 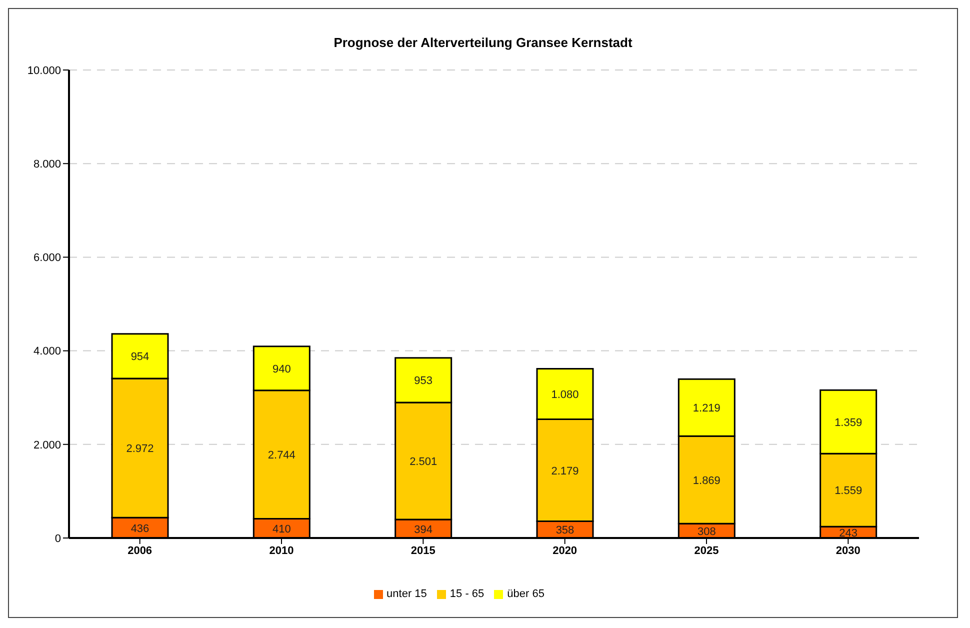 I want to click on data-label: 358, so click(x=565, y=530).